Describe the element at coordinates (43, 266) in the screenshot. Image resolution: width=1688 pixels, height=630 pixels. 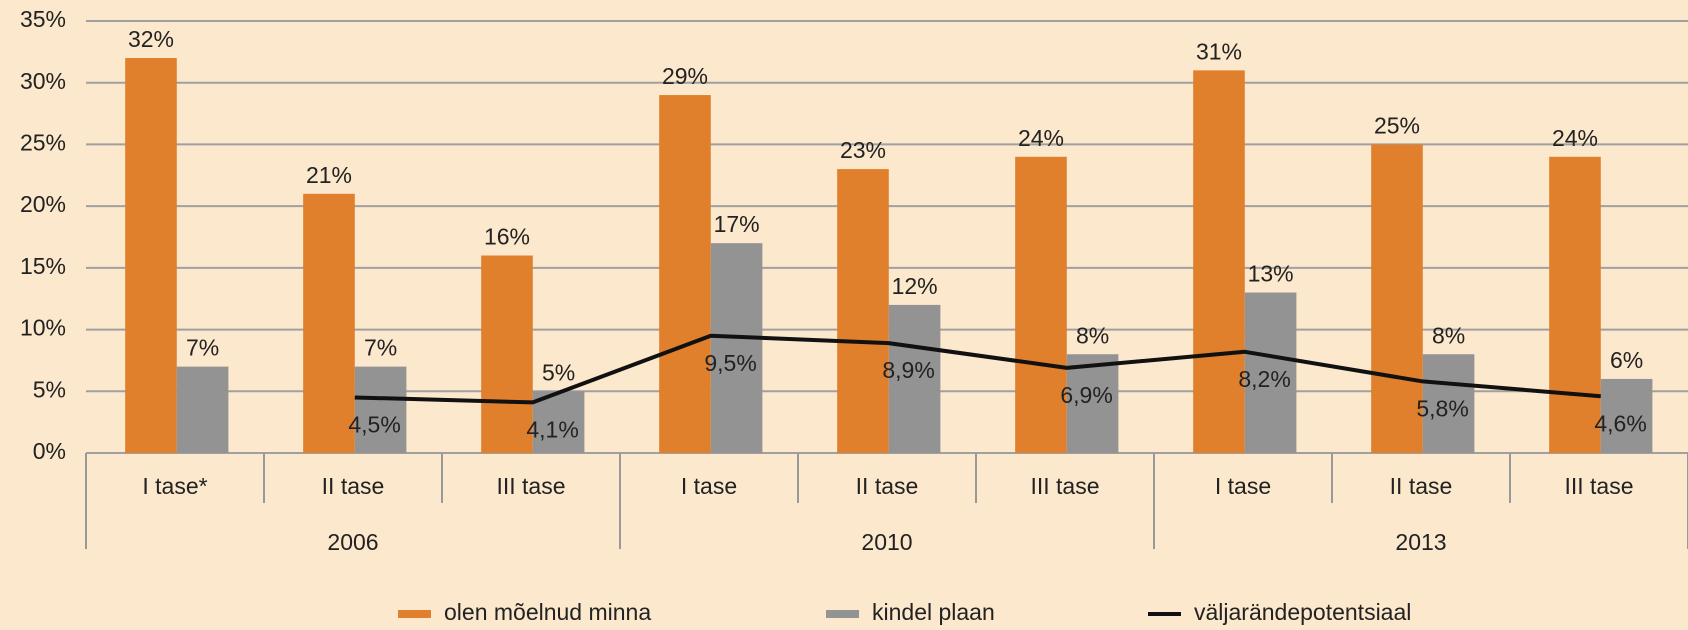
I see `y-tick-label: 15%` at that location.